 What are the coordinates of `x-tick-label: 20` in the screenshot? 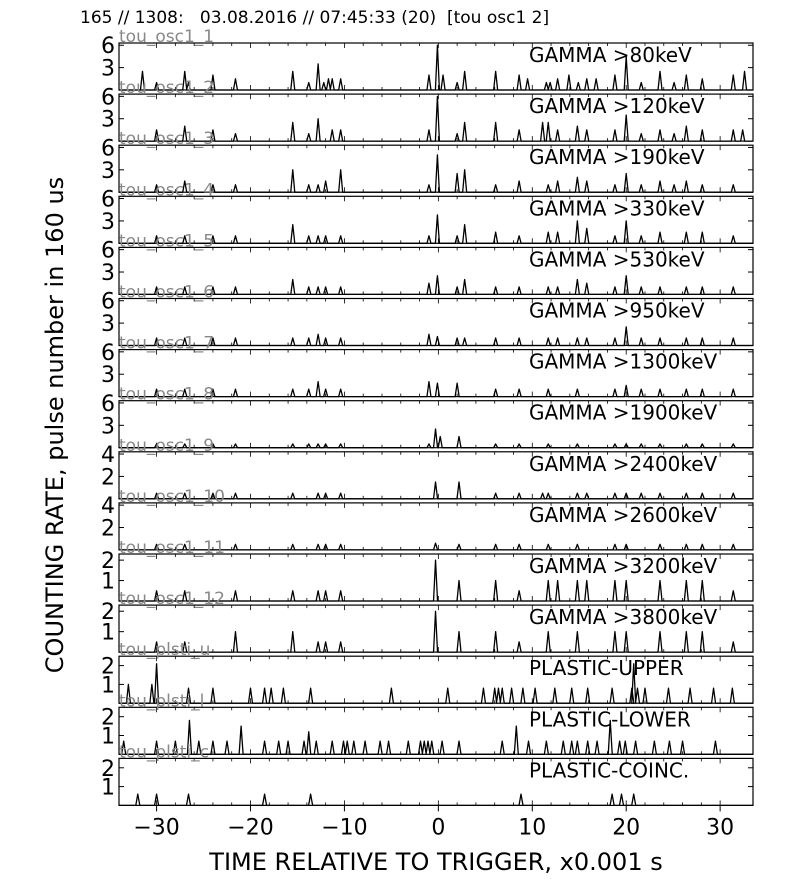 It's located at (626, 827).